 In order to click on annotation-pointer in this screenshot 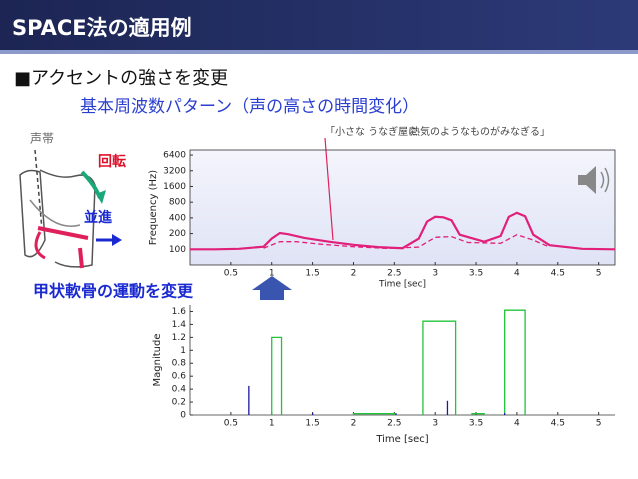, I will do `click(329, 189)`.